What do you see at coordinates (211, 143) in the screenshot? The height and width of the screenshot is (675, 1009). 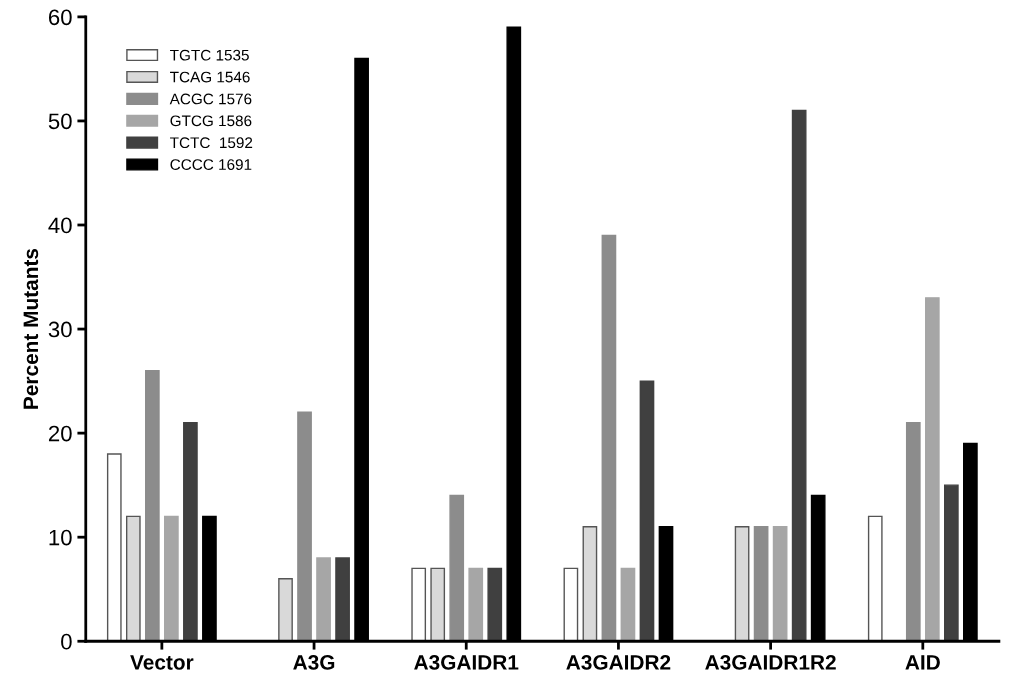 I see `legend-label: TCTC 1592` at bounding box center [211, 143].